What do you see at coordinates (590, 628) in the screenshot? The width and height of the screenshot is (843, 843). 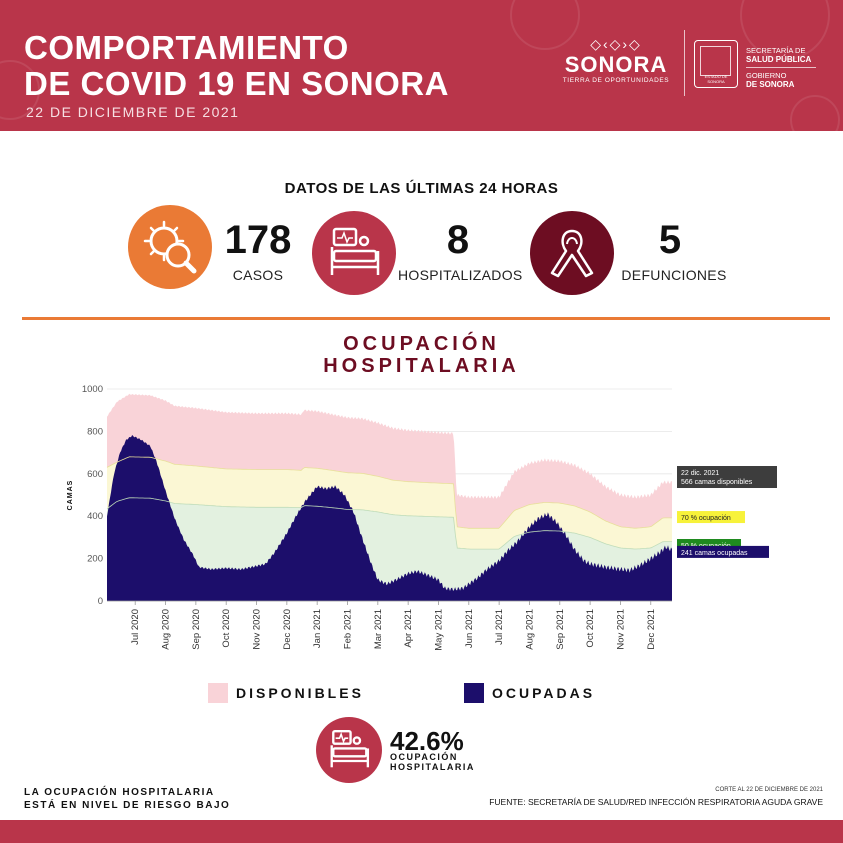 I see `x-tick-label: Oct 2021` at bounding box center [590, 628].